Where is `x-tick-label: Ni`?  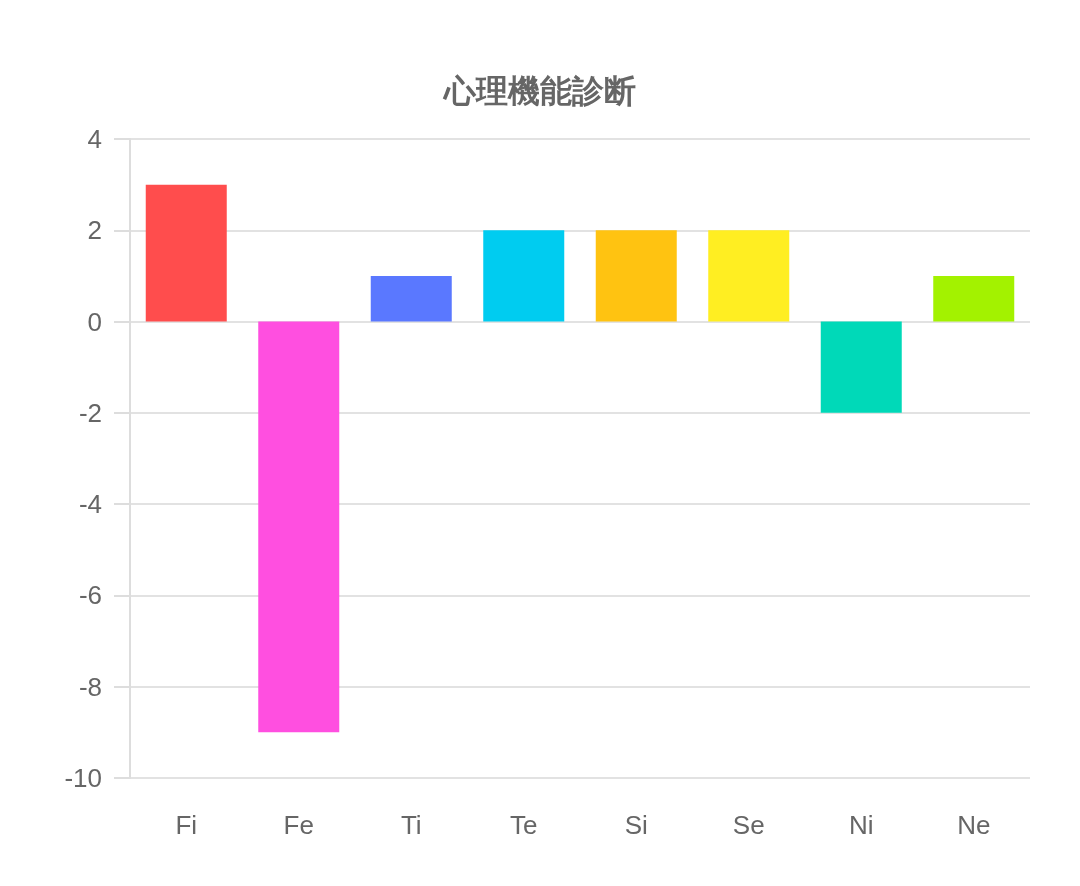
x-tick-label: Ni is located at coordinates (861, 825).